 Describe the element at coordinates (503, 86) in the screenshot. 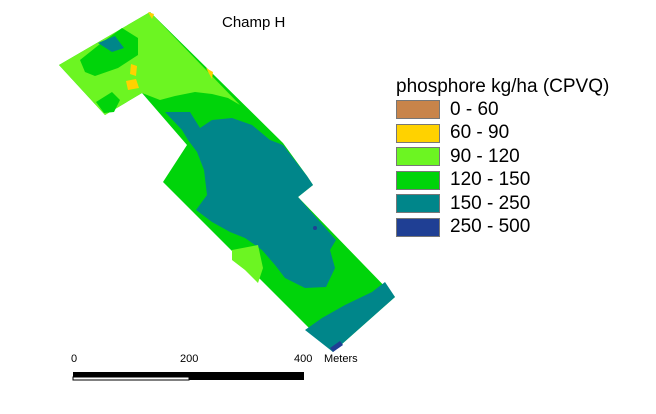

I see `legend-title: phosphore kg/ha (CPVQ)` at that location.